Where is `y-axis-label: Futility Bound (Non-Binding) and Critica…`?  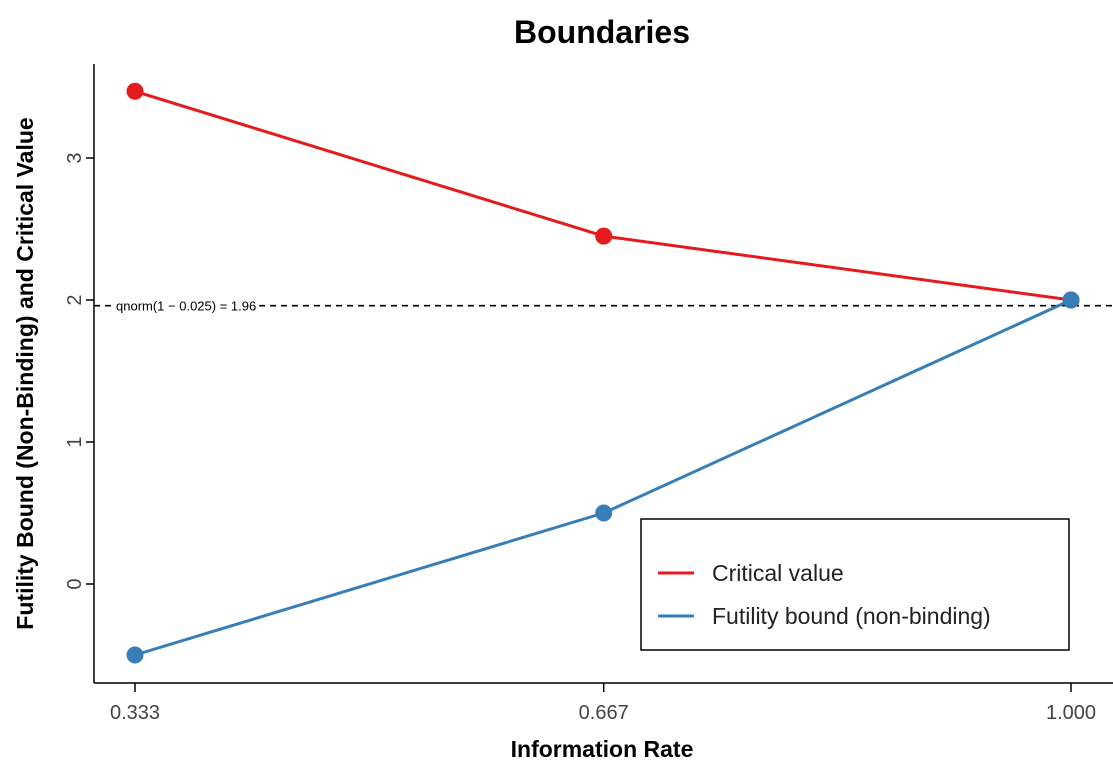 y-axis-label: Futility Bound (Non-Binding) and Critica… is located at coordinates (25, 373).